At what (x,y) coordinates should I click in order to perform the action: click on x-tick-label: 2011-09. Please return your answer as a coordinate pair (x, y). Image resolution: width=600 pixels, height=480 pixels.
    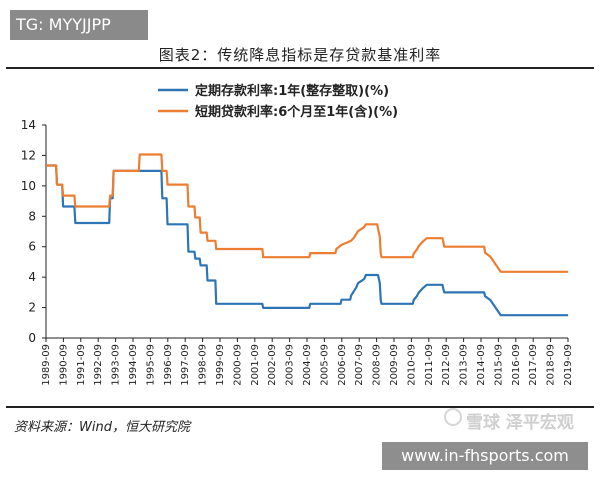
    Looking at the image, I should click on (429, 365).